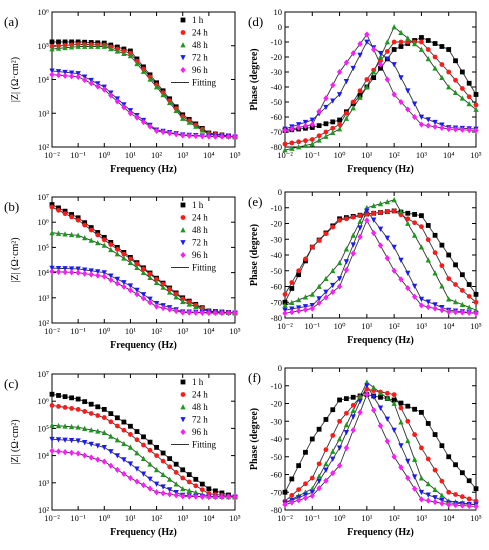 Image resolution: width=489 pixels, height=550 pixels. Describe the element at coordinates (449, 518) in the screenshot. I see `x-tick-label: 10⁴` at that location.